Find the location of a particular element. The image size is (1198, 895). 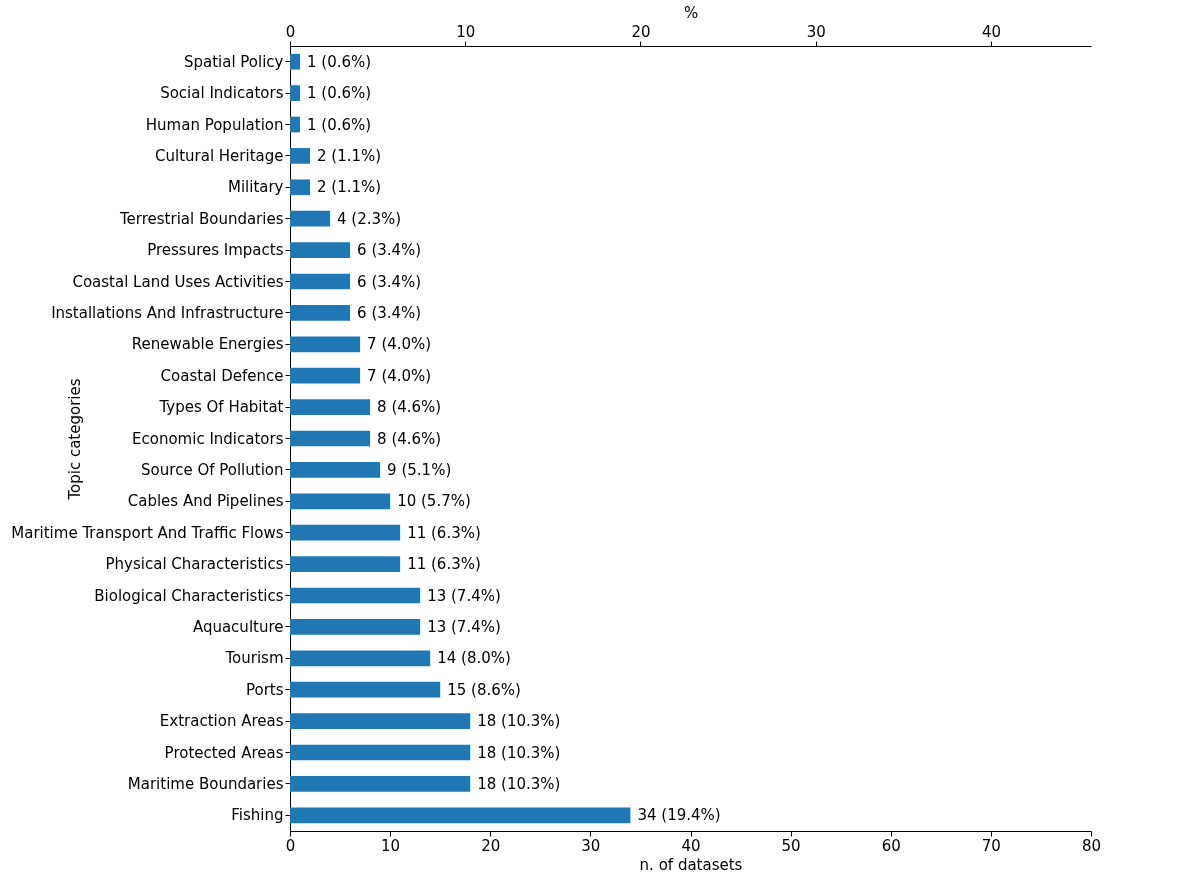

y-tick-label: Cables And Pipelines is located at coordinates (205, 501).